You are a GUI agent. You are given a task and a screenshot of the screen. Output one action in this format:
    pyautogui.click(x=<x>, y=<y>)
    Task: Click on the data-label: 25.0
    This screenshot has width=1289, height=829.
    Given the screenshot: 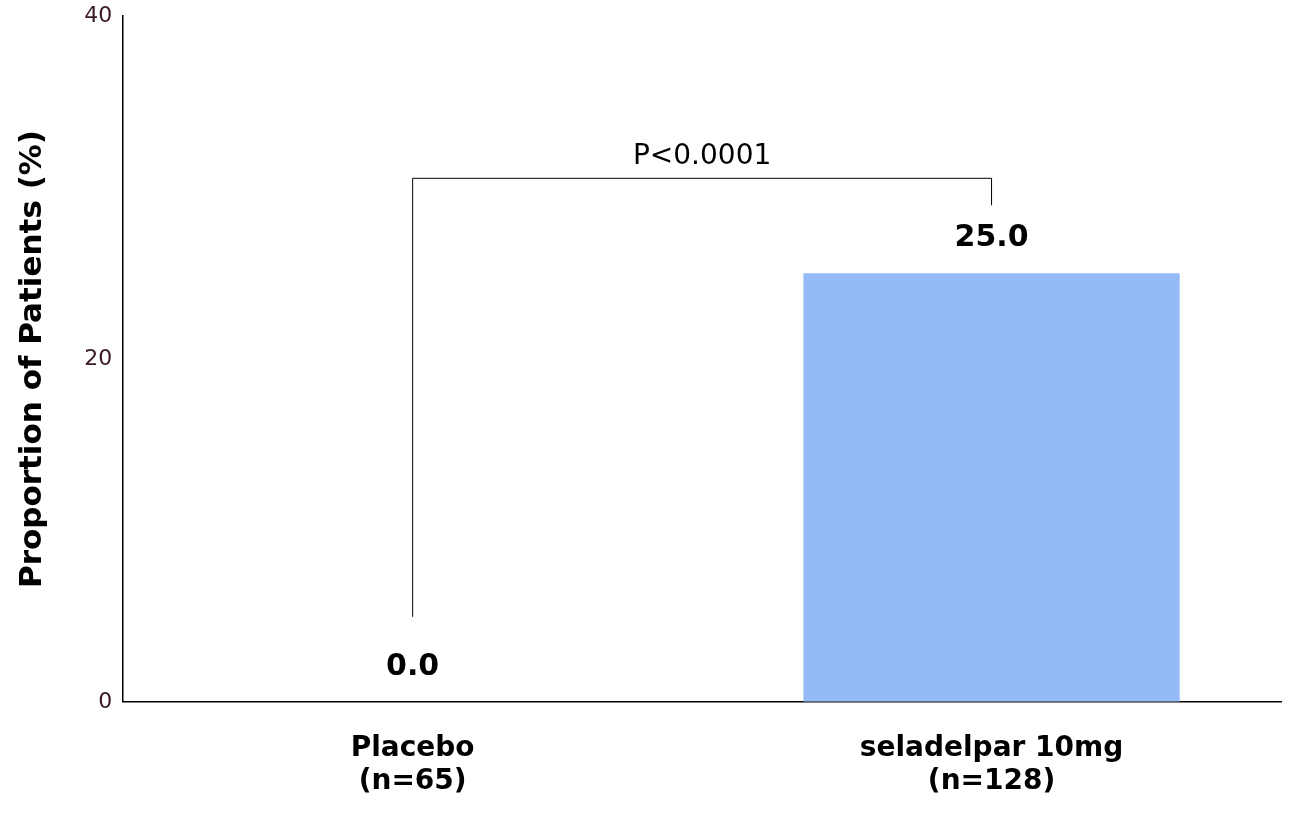 What is the action you would take?
    pyautogui.click(x=991, y=236)
    